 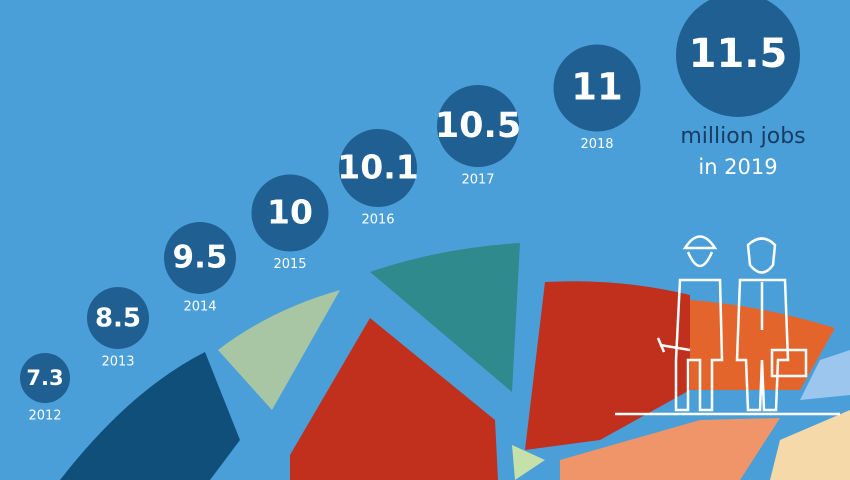 What do you see at coordinates (761, 255) in the screenshot?
I see `man-head` at bounding box center [761, 255].